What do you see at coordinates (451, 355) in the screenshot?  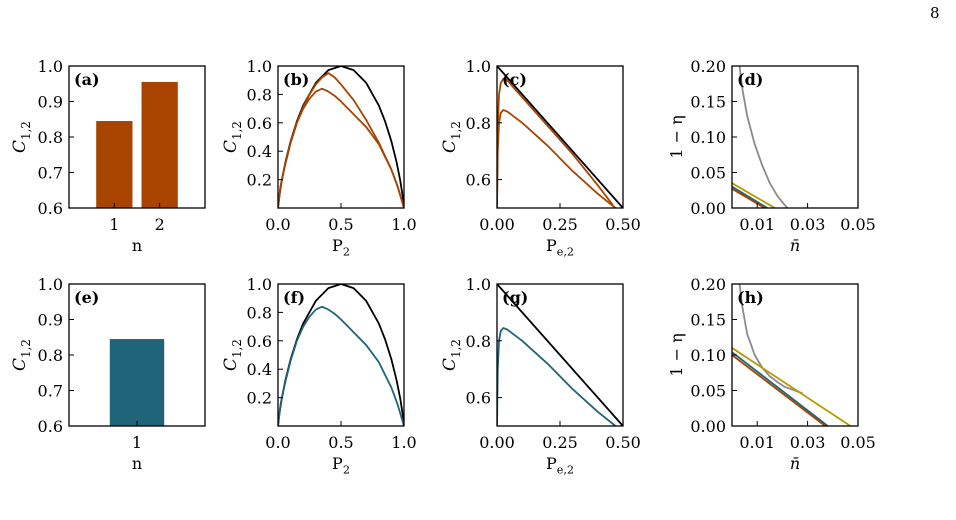 I see `y-axis-label-g: C1,2` at bounding box center [451, 355].